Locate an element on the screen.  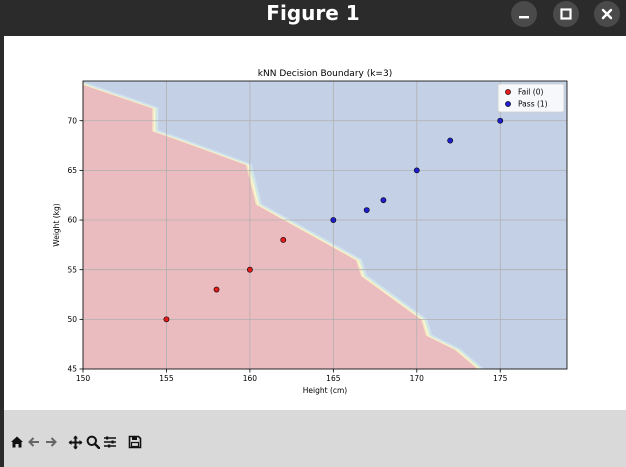
configure-subplots-icon is located at coordinates (110, 442).